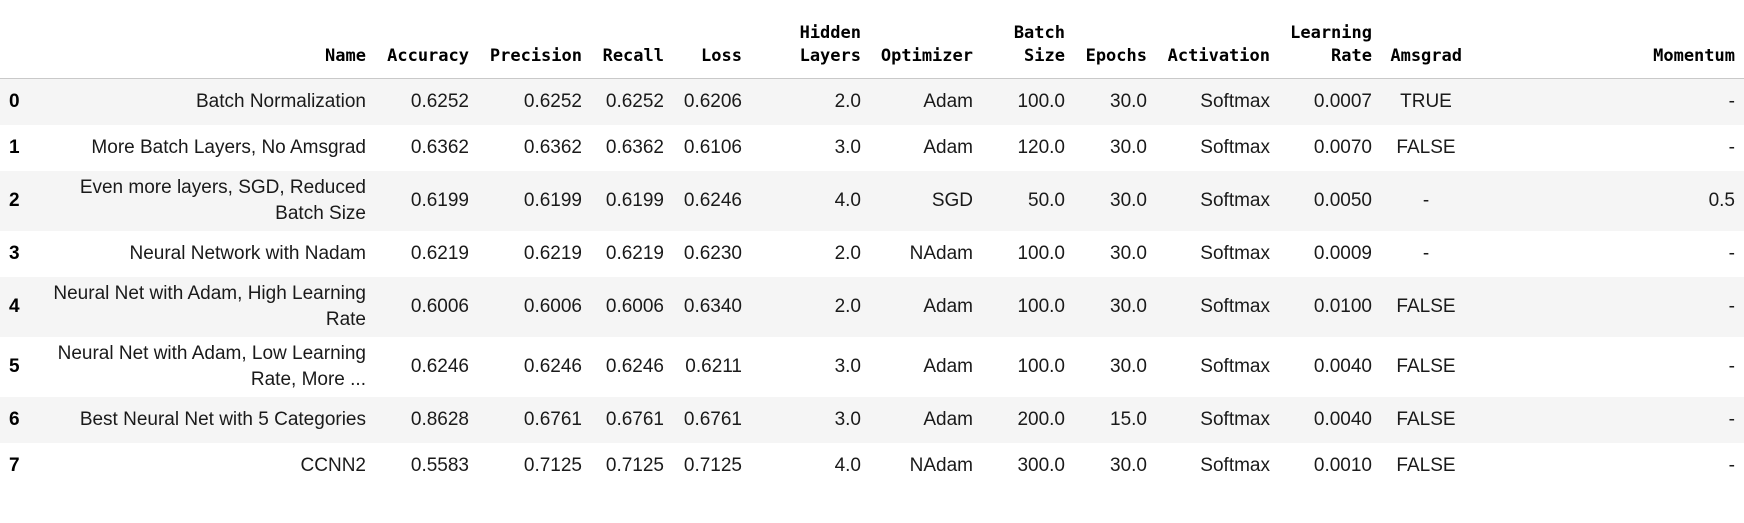  Describe the element at coordinates (712, 253) in the screenshot. I see `loss-cell: 0.6230` at that location.